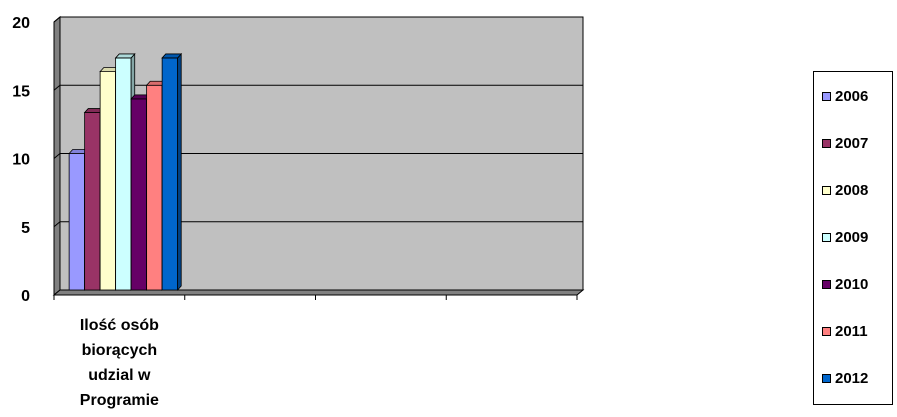 This screenshot has width=897, height=417. I want to click on x-category-label: Ilość osób, so click(119, 325).